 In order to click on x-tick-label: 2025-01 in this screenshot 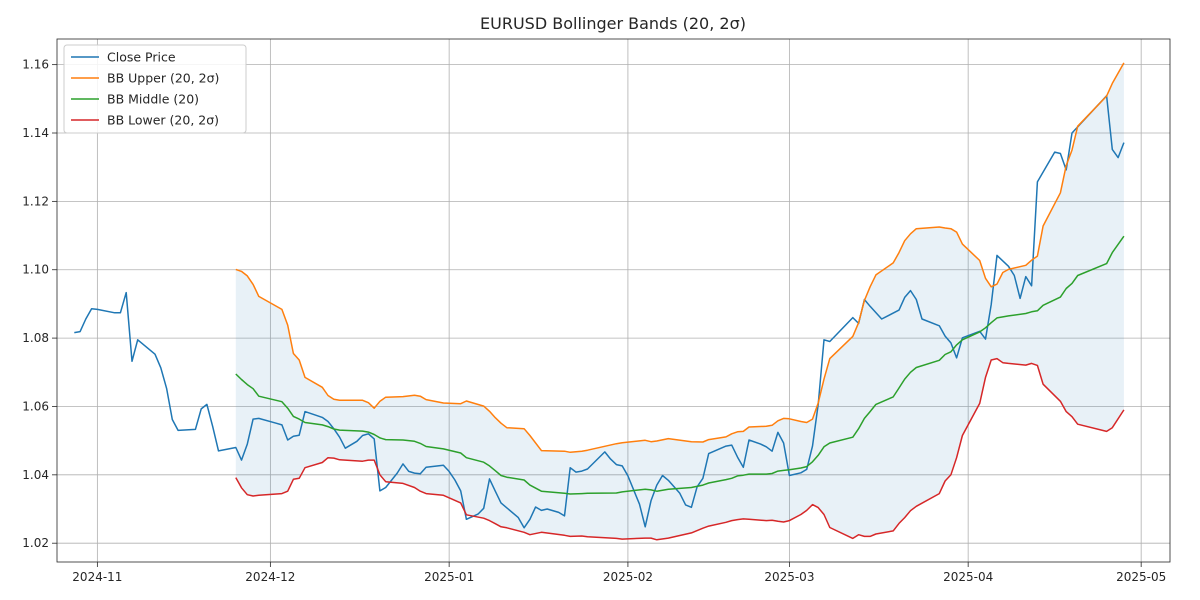, I will do `click(449, 577)`.